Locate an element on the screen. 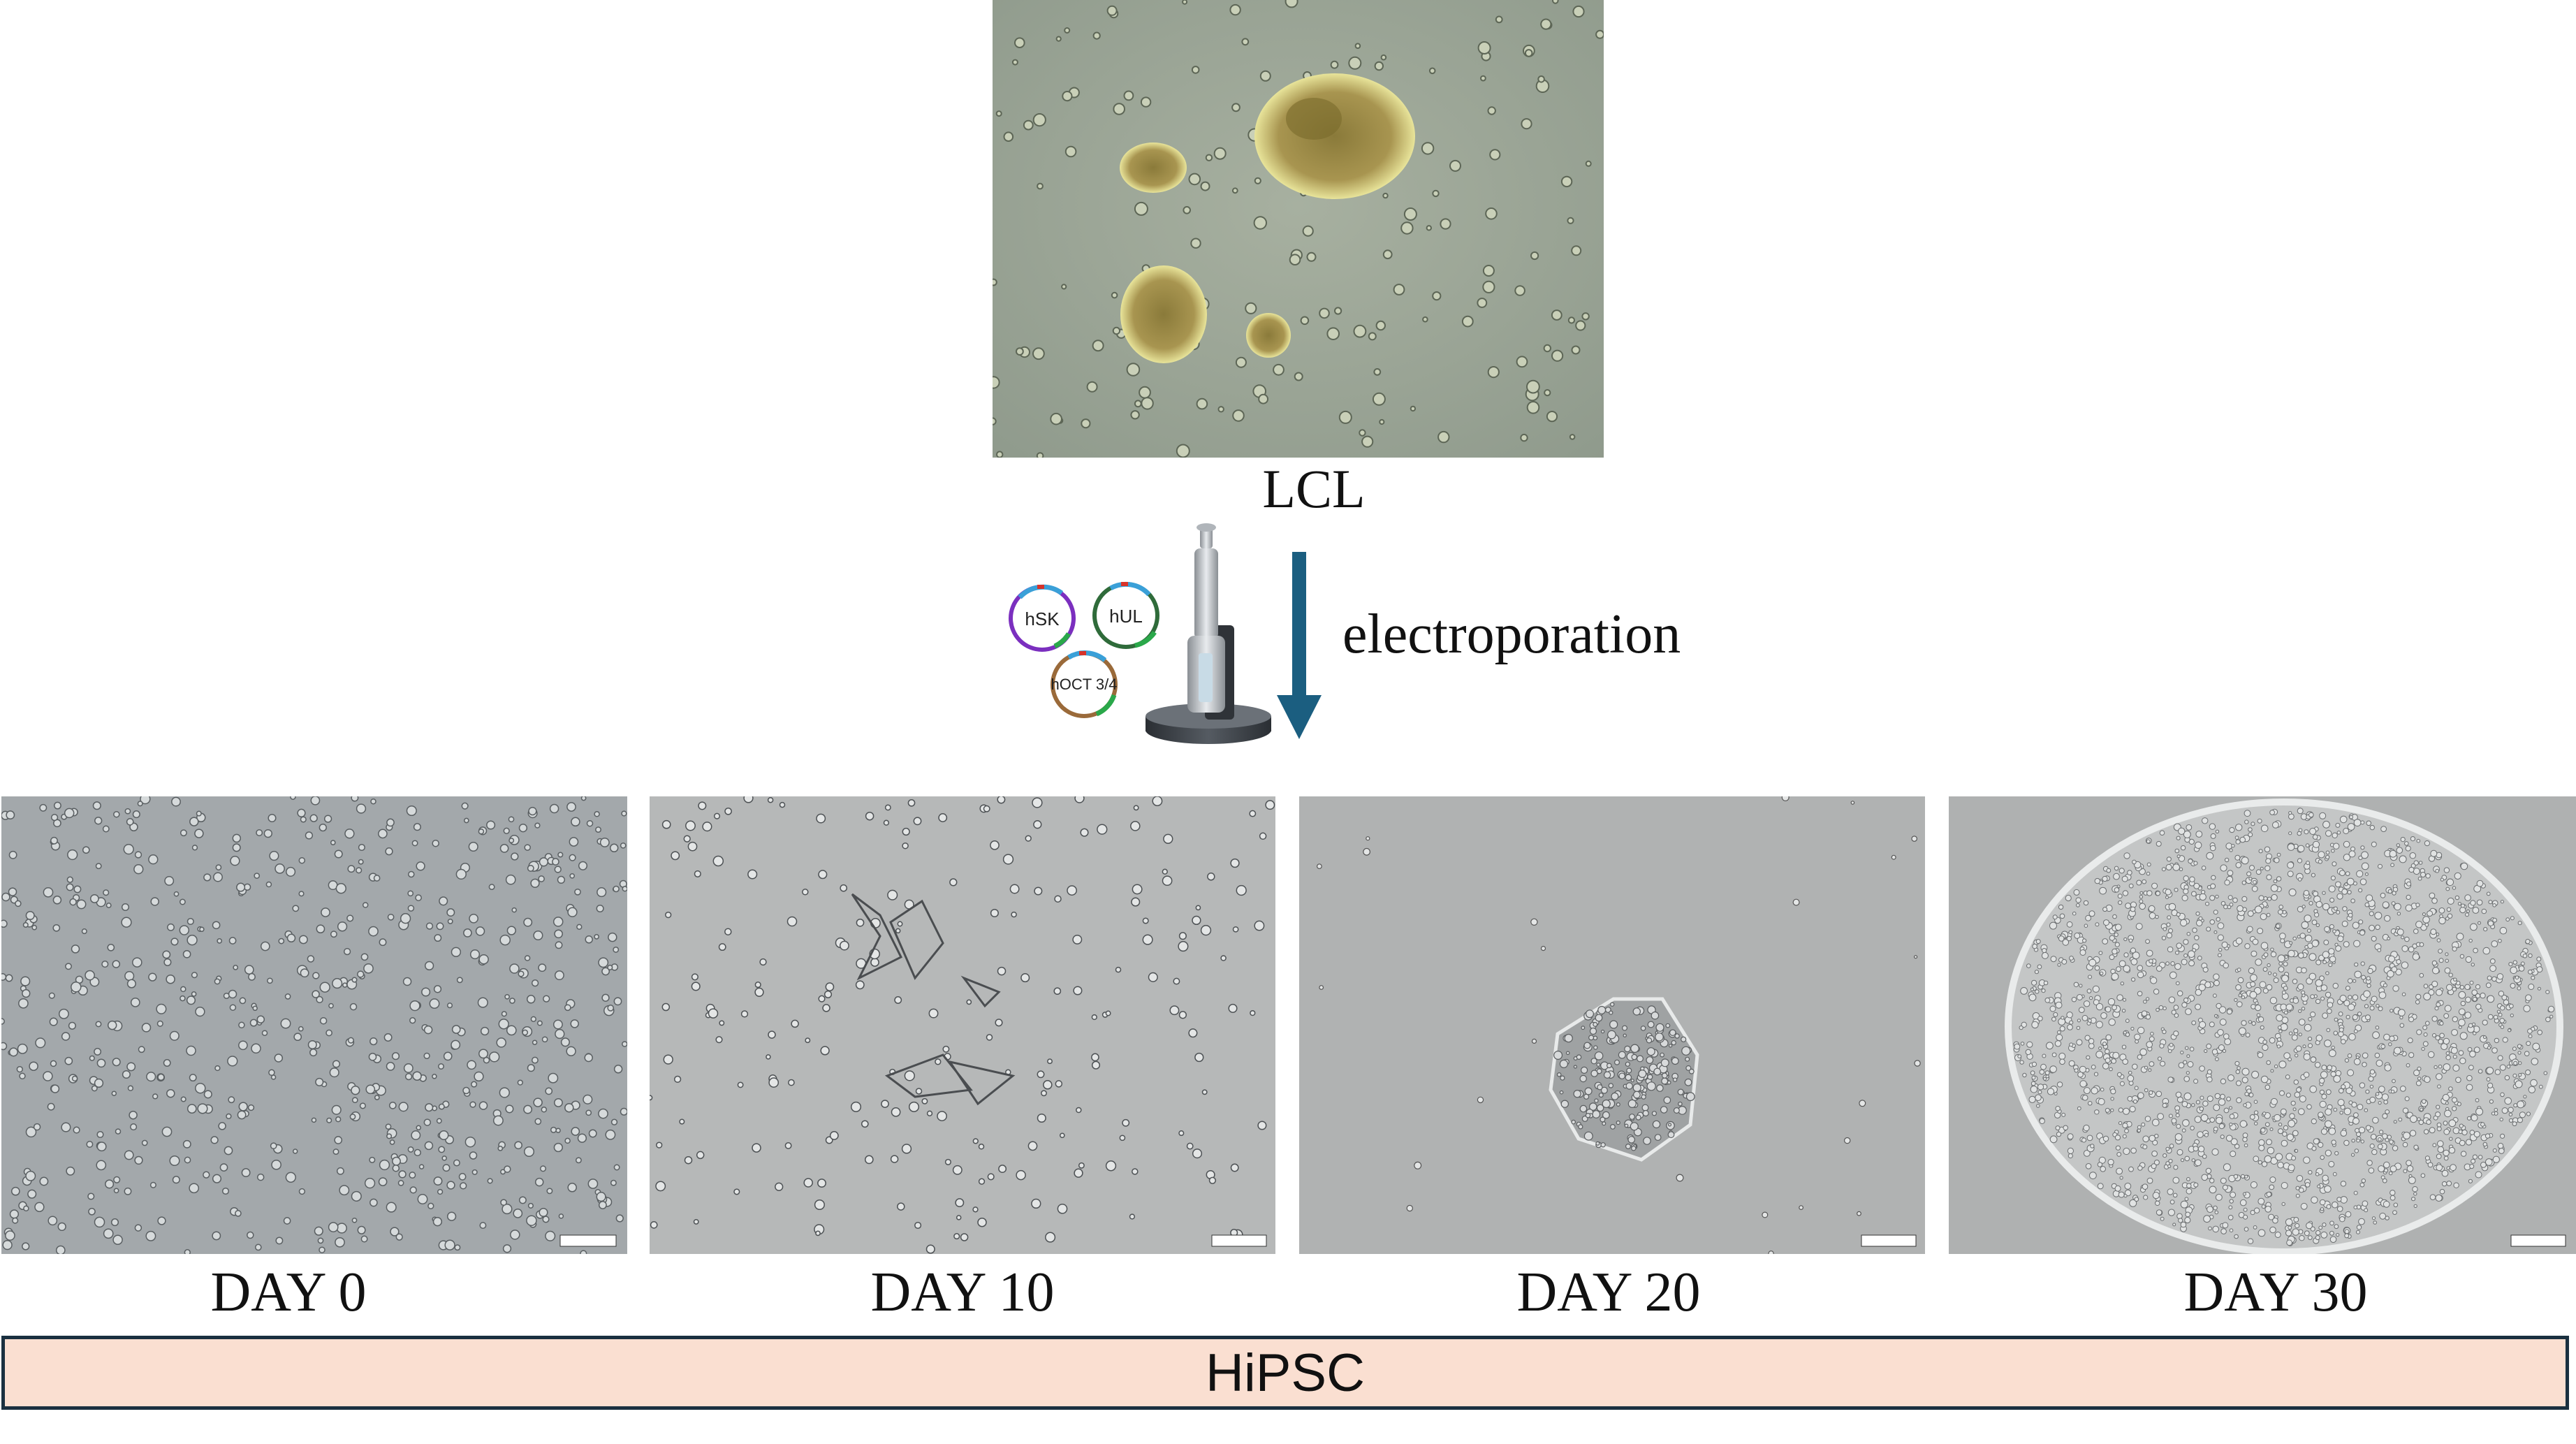  day30-caption: DAY 30 is located at coordinates (2275, 1292).